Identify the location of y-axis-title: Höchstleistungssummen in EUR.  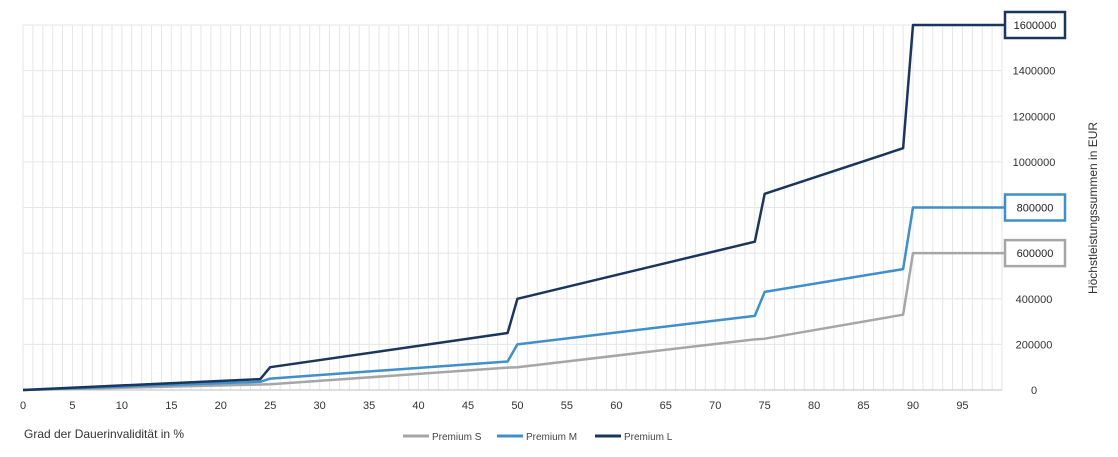
(1093, 208).